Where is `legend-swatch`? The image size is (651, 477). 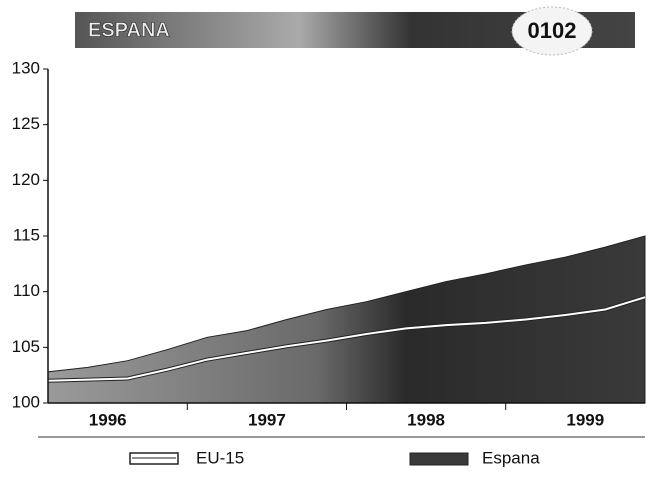
legend-swatch is located at coordinates (439, 459).